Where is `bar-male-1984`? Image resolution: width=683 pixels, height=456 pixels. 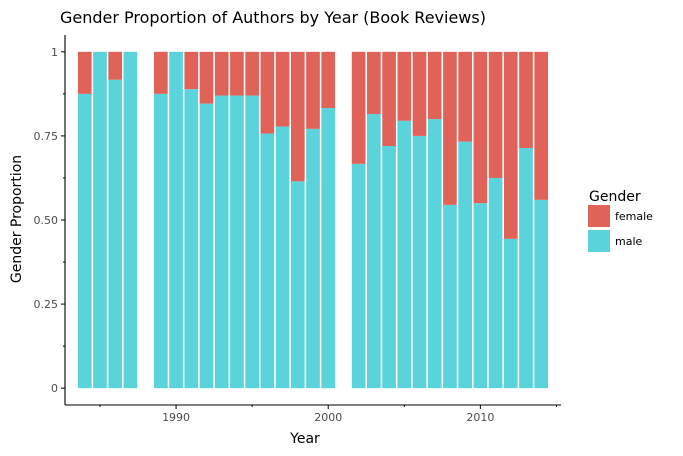 bar-male-1984 is located at coordinates (84, 241).